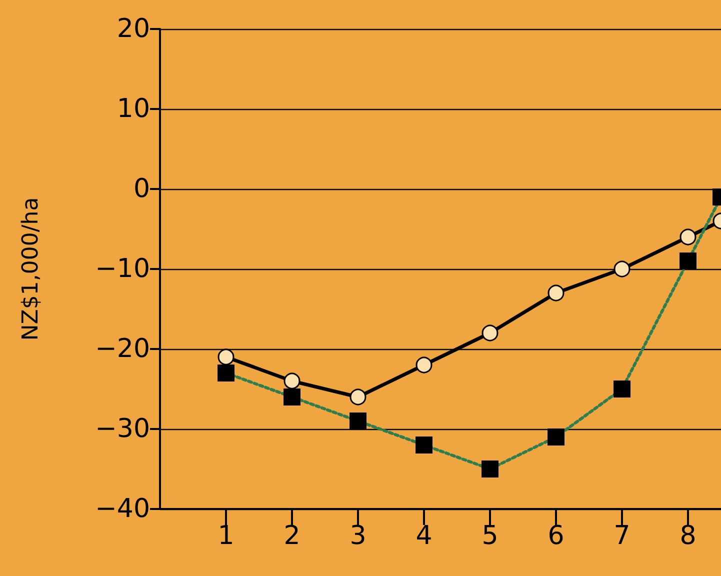 This screenshot has width=721, height=576. I want to click on y-tick-label: 10, so click(133, 109).